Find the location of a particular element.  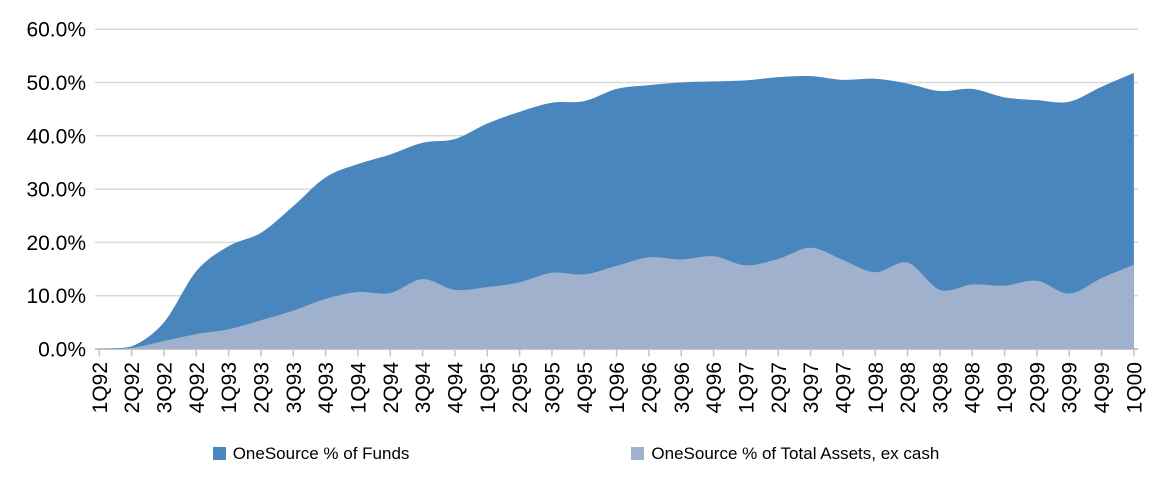

x-axis-label: 1Q95 is located at coordinates (488, 387).